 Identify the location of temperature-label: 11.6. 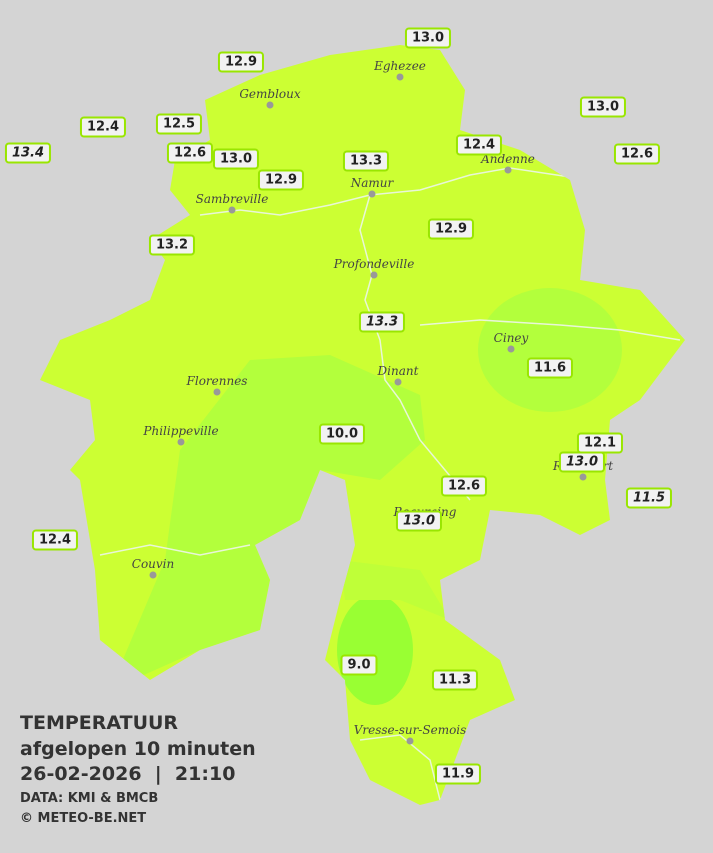
(550, 368).